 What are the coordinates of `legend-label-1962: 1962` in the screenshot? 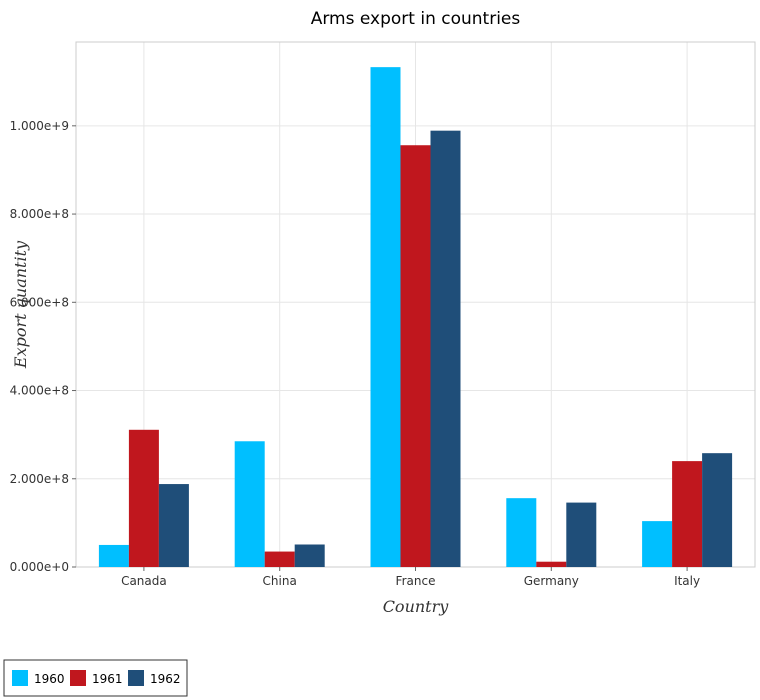 It's located at (165, 679).